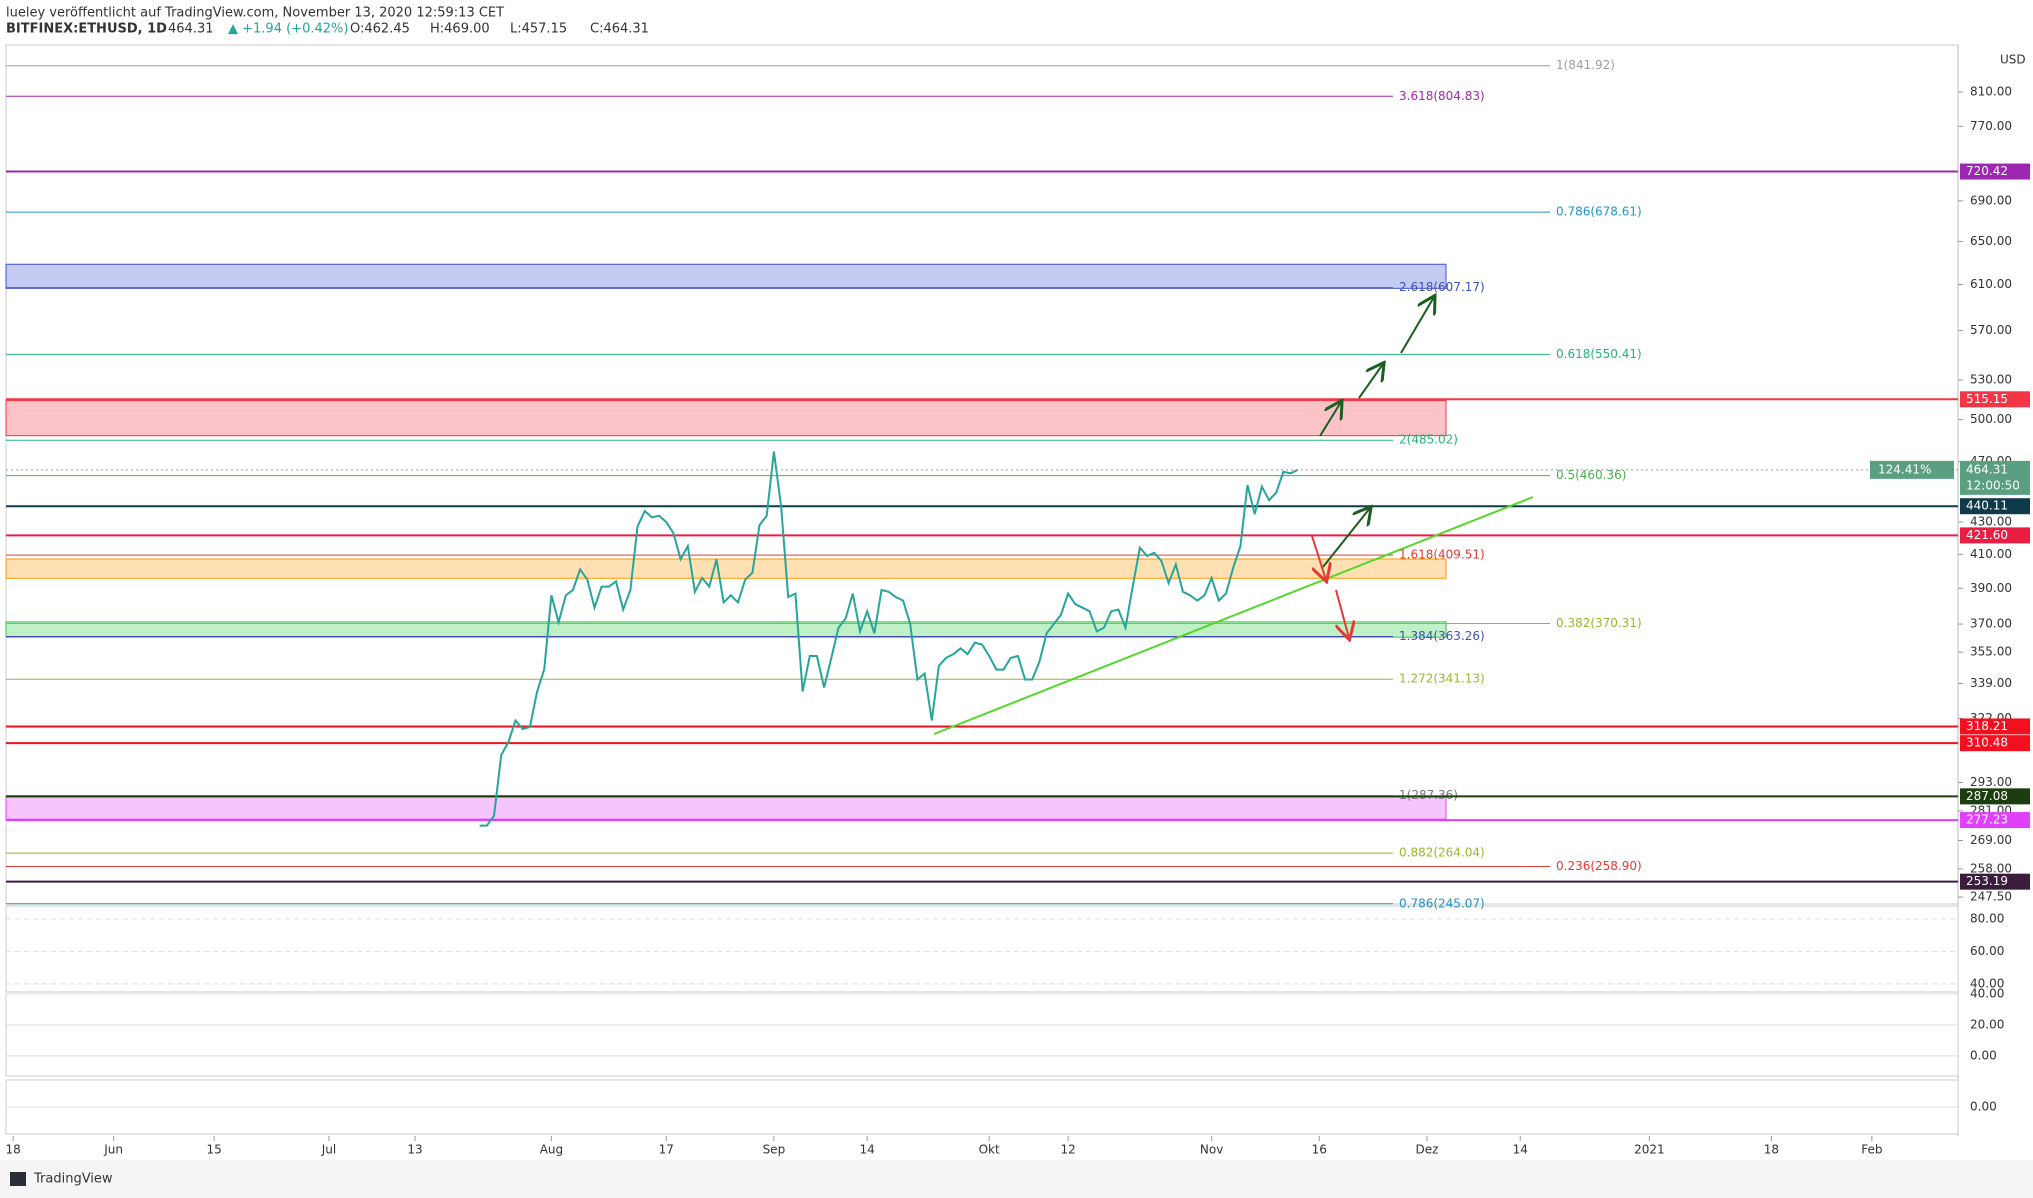  I want to click on x-tick-label: 18, so click(13, 1150).